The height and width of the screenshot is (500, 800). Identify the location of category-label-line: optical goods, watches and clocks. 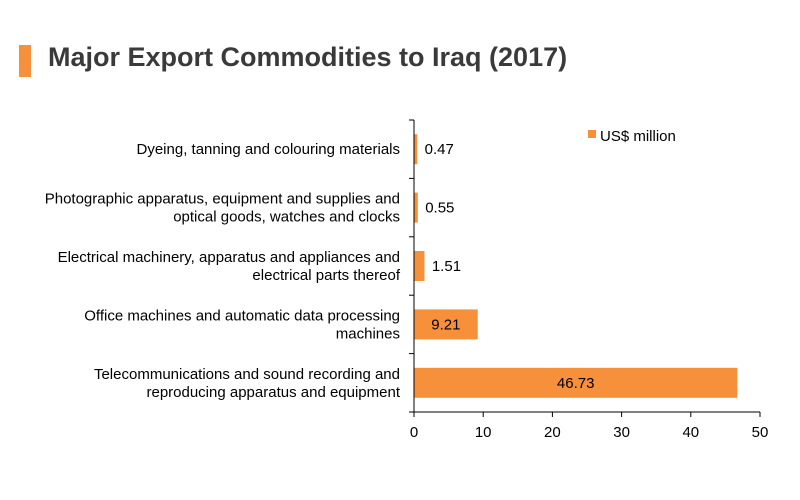
(286, 217).